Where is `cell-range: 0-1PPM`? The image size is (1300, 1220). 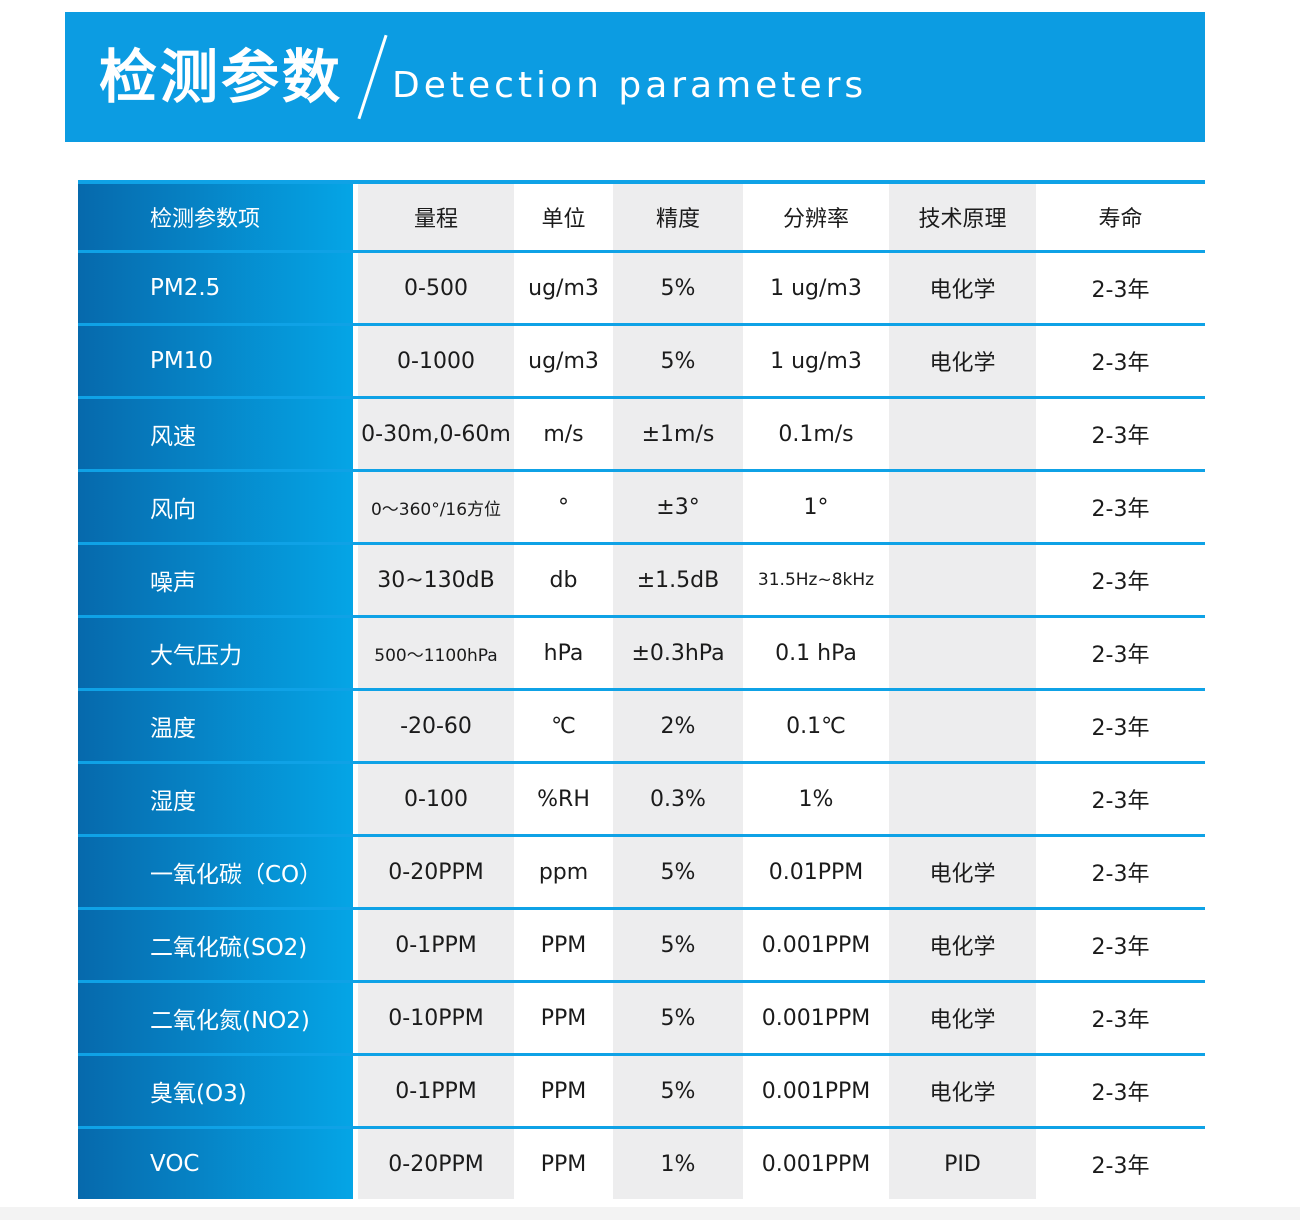
cell-range: 0-1PPM is located at coordinates (433, 945).